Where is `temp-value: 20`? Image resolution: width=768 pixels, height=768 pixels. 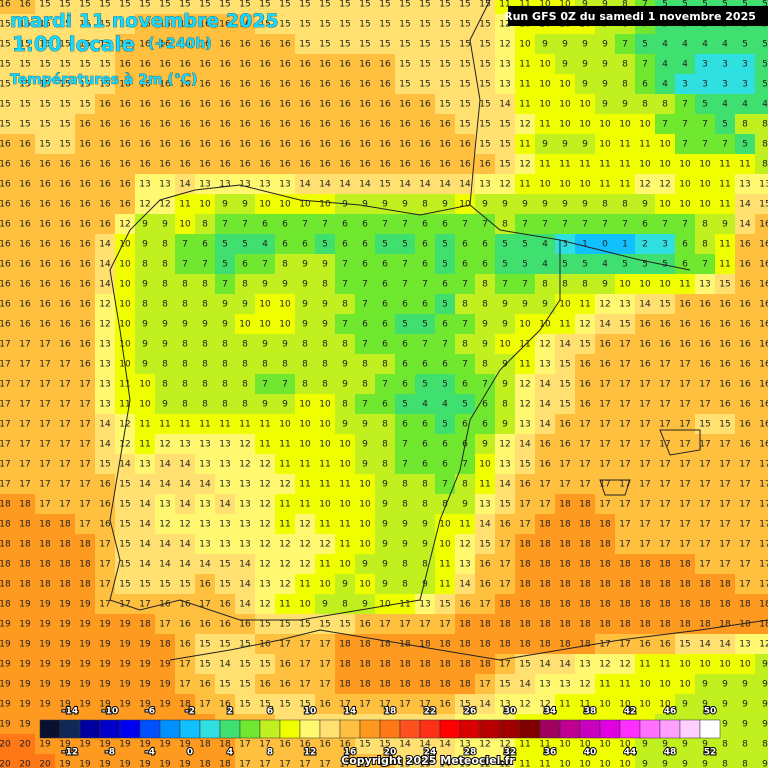 temp-value: 20 is located at coordinates (5, 764).